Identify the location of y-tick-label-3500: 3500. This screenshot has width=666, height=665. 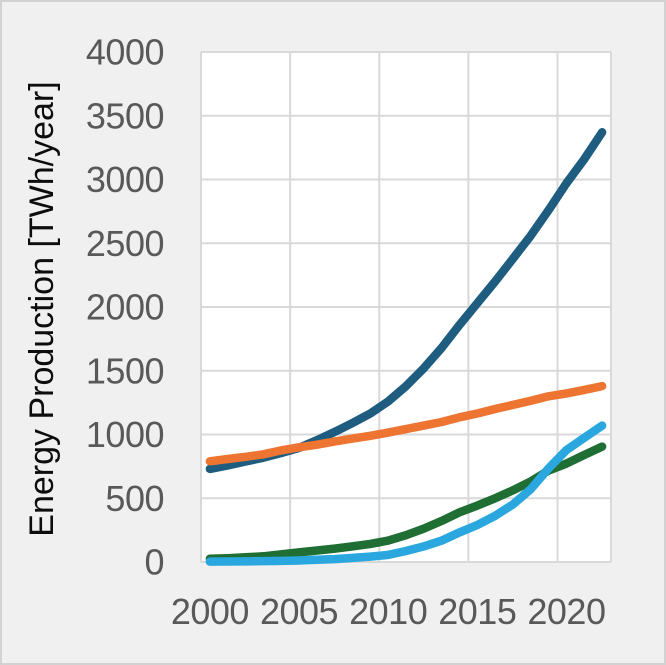
(125, 115).